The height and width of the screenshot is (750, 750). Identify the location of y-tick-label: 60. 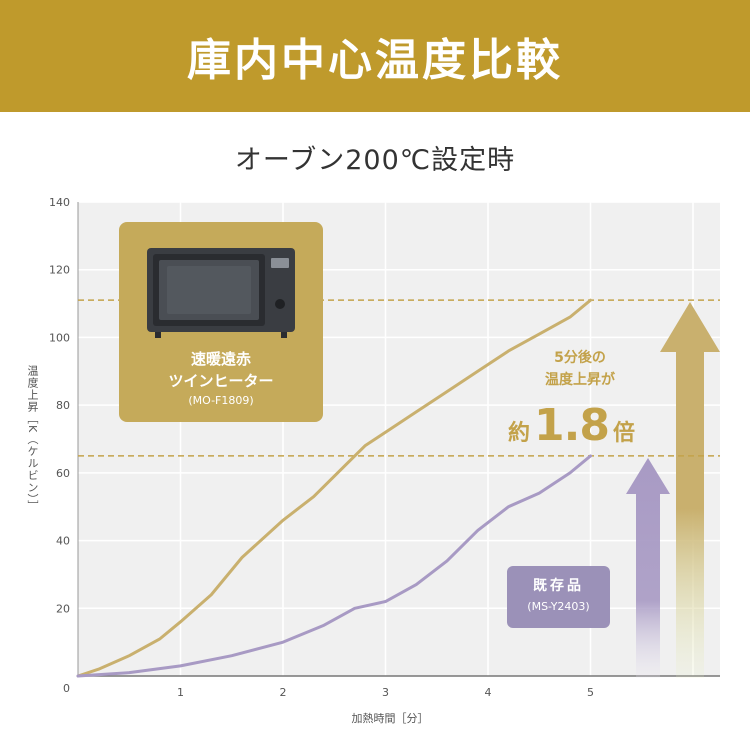
(63, 473).